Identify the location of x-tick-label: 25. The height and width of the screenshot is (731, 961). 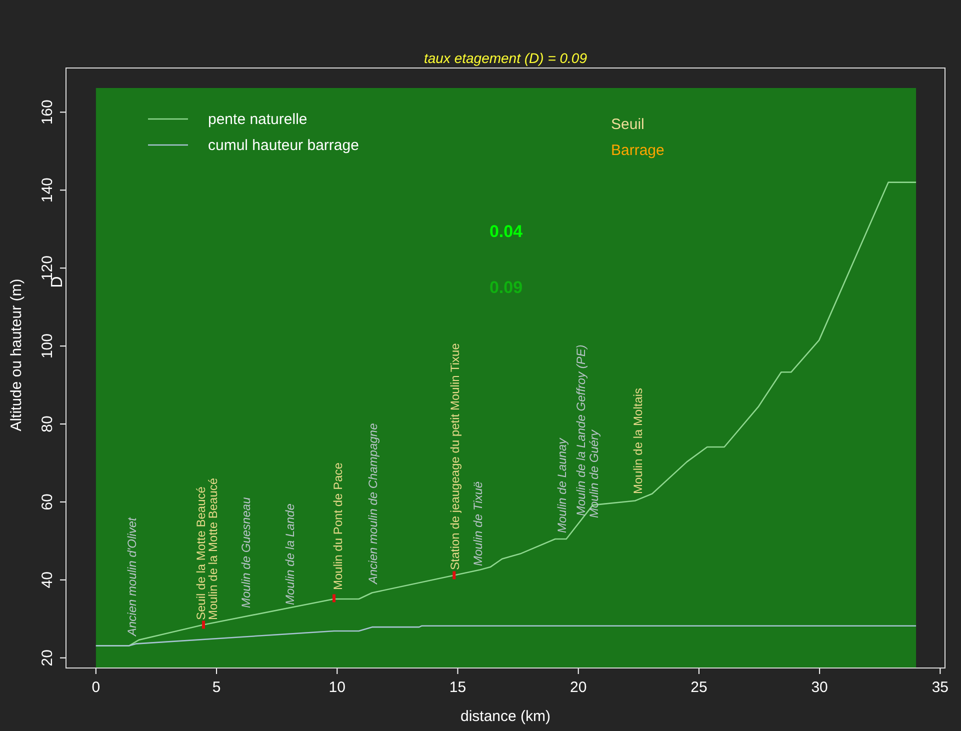
(699, 687).